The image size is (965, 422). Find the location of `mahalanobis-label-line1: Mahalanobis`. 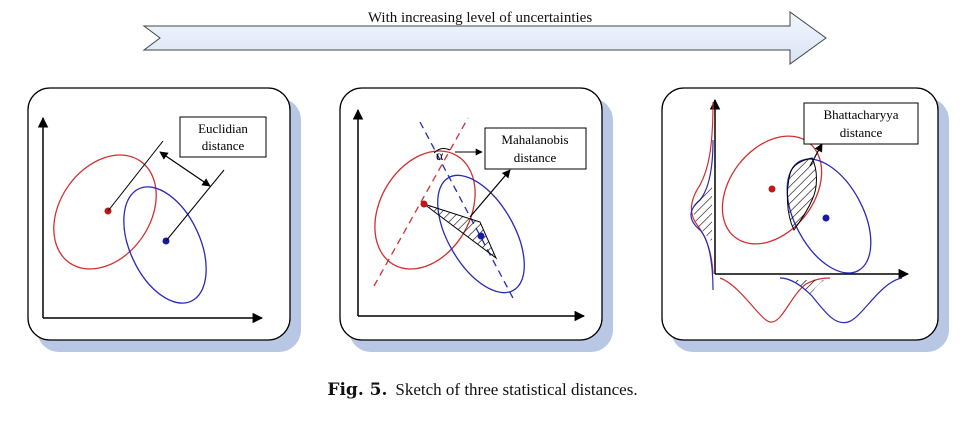

mahalanobis-label-line1: Mahalanobis is located at coordinates (534, 139).